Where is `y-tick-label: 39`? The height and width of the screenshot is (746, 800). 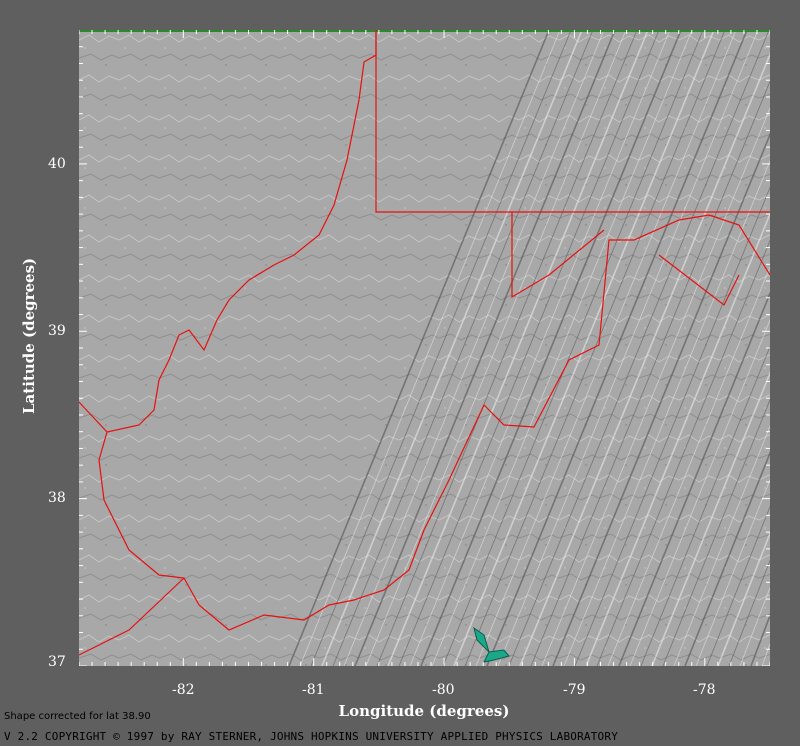
y-tick-label: 39 is located at coordinates (57, 331).